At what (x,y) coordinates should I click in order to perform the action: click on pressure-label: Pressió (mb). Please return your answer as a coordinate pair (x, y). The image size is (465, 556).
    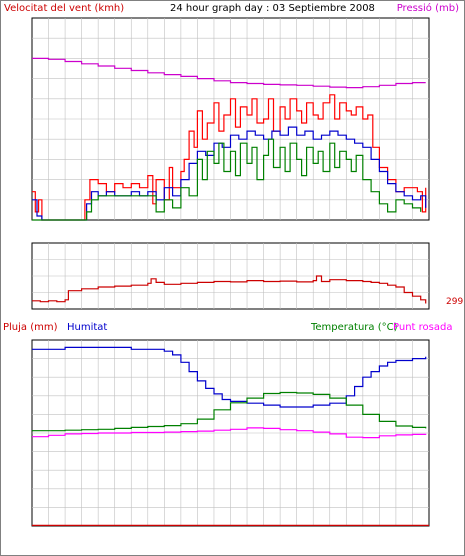
    Looking at the image, I should click on (428, 8).